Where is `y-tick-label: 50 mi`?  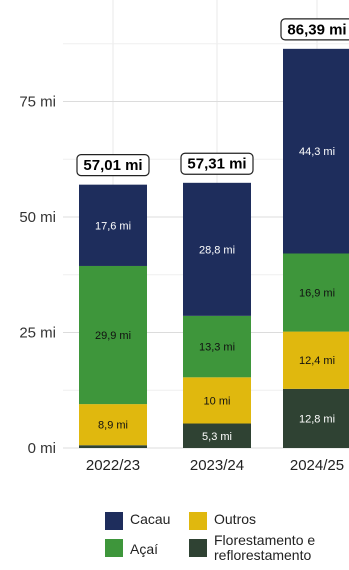
y-tick-label: 50 mi is located at coordinates (37, 217).